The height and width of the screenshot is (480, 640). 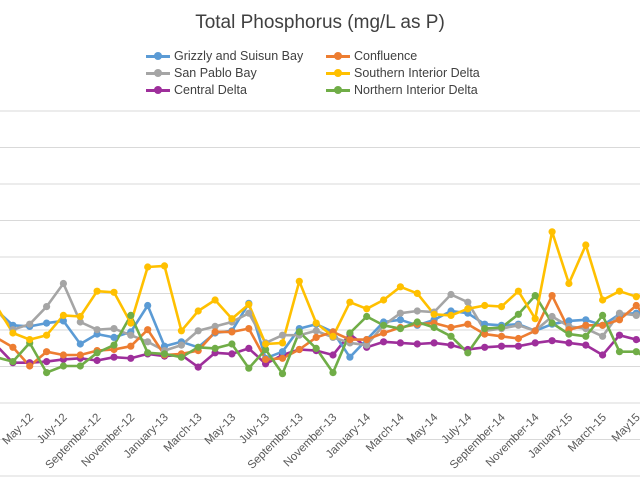 What do you see at coordinates (215, 73) in the screenshot?
I see `legend-label: San Pablo Bay` at bounding box center [215, 73].